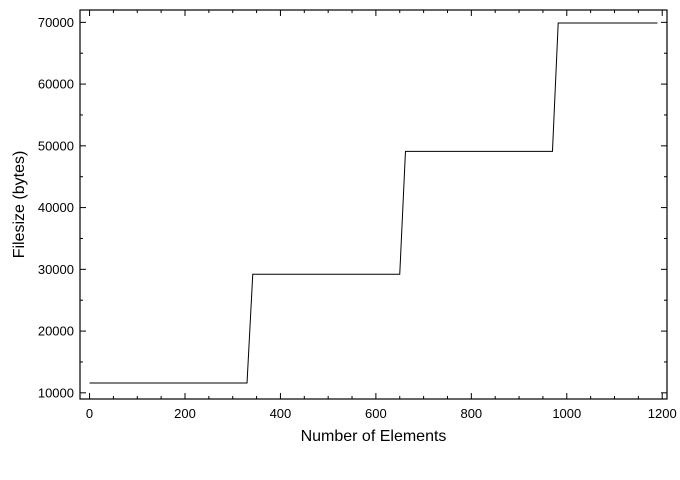 The width and height of the screenshot is (680, 480). Describe the element at coordinates (56, 84) in the screenshot. I see `y-tick-label: 60000` at that location.